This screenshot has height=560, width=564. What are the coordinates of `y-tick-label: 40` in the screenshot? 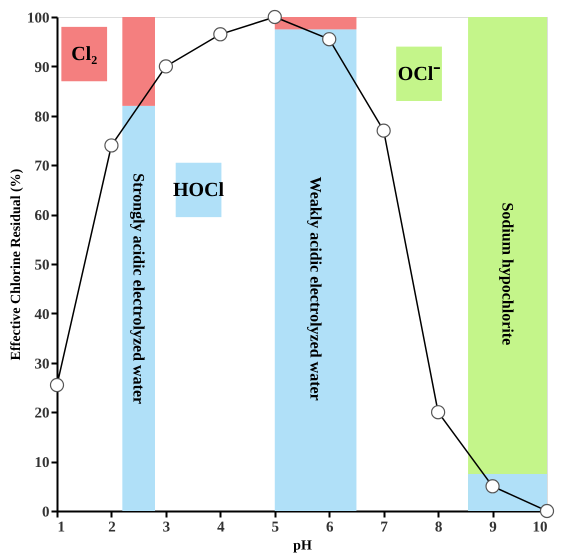 It's located at (42, 314).